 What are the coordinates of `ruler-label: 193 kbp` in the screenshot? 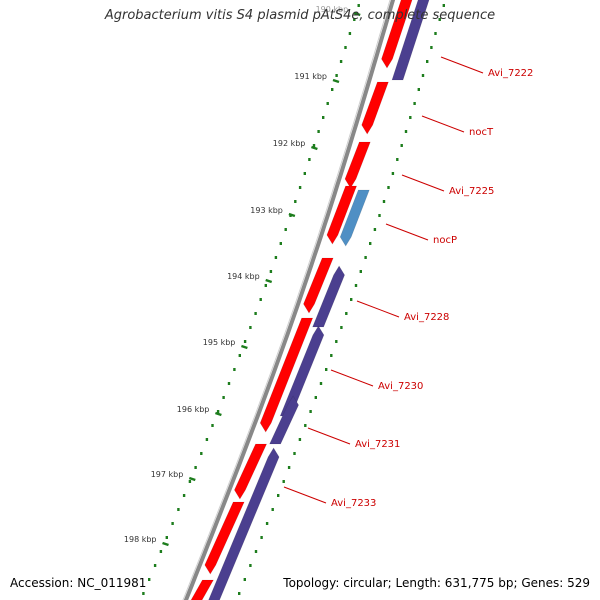 It's located at (266, 210).